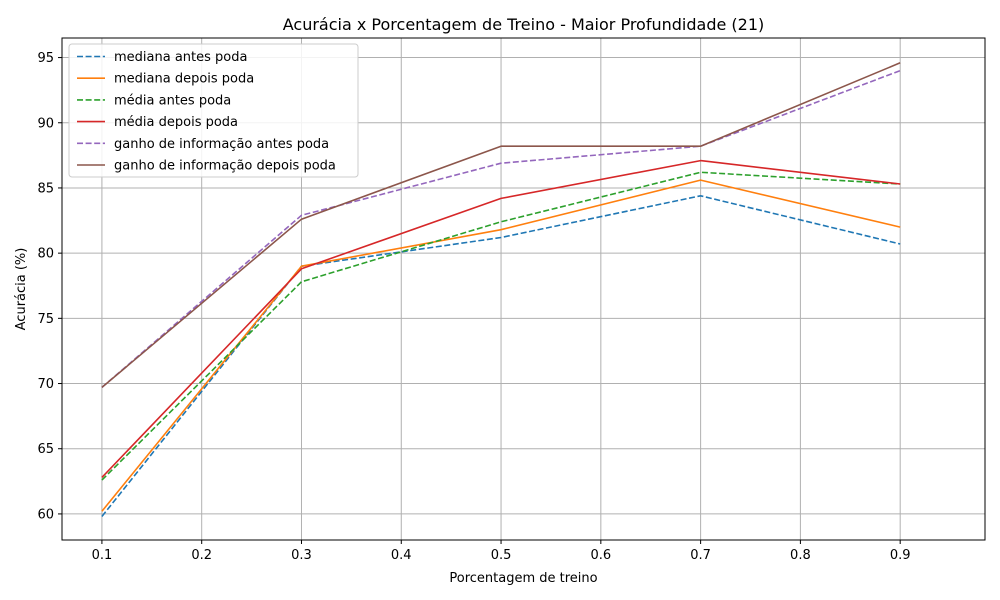 The height and width of the screenshot is (600, 1000). Describe the element at coordinates (523, 578) in the screenshot. I see `x-axis-label: Porcentagem de treino` at that location.